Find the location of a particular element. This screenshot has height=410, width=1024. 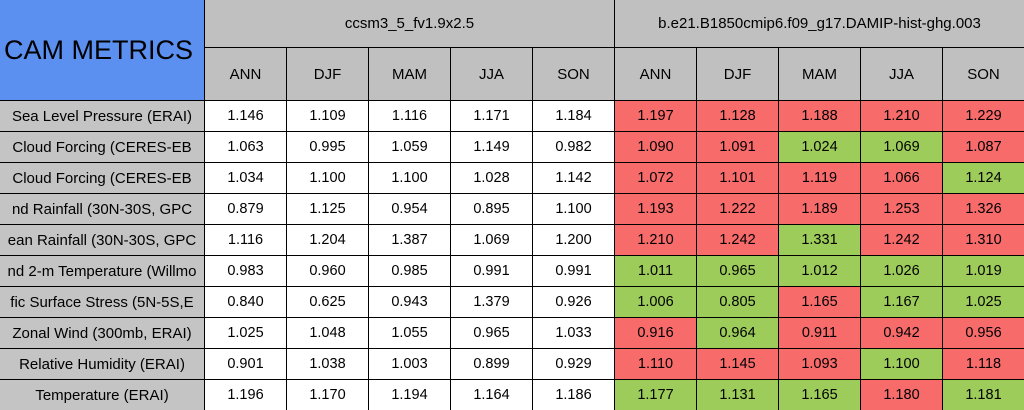

metric-cell: 1.204 is located at coordinates (327, 240).